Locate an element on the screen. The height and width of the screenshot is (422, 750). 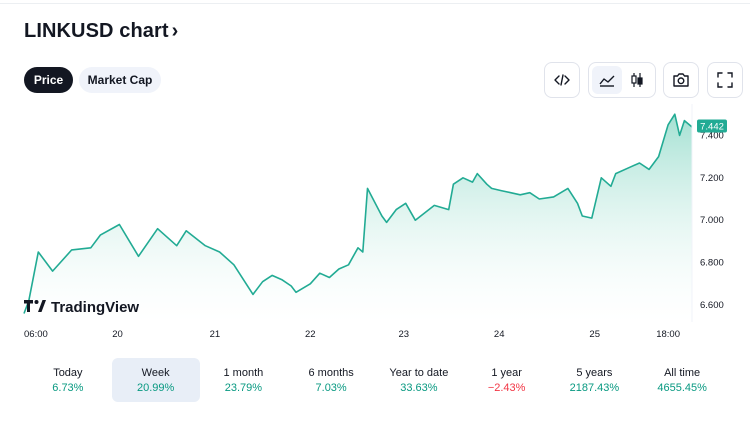
x-tick-label: 23 is located at coordinates (404, 334).